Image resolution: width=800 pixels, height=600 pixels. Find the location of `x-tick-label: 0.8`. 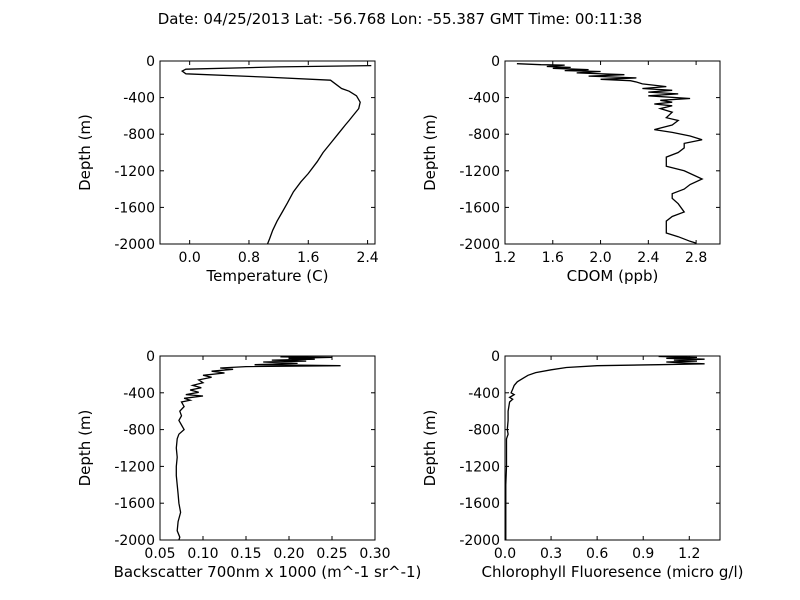

x-tick-label: 0.8 is located at coordinates (249, 258).